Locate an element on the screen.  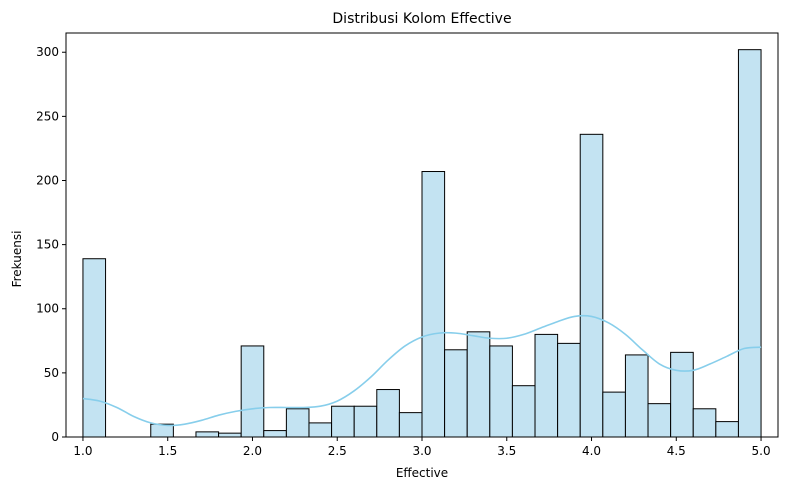
y-tick-label: 250 is located at coordinates (47, 116).